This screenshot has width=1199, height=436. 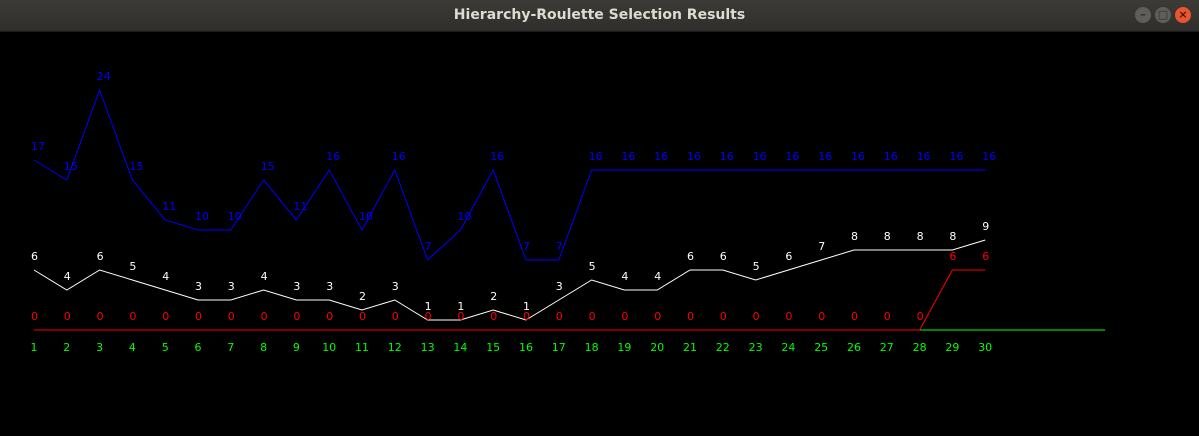 I want to click on x-tick-label: 9, so click(x=296, y=347).